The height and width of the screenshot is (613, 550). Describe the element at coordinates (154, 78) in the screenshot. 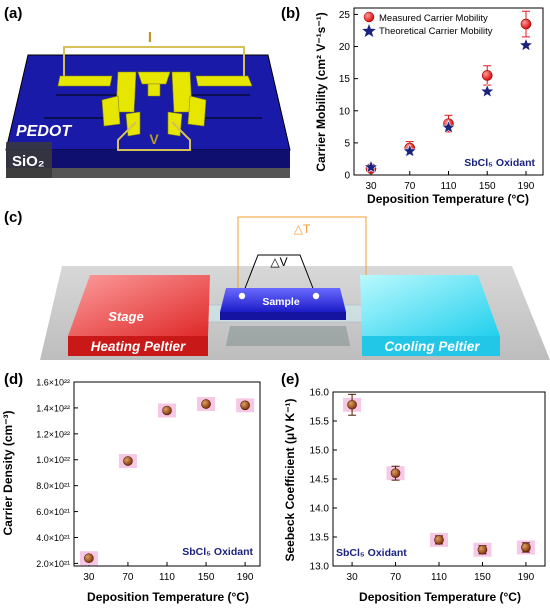

I see `electrode-top-bar` at that location.